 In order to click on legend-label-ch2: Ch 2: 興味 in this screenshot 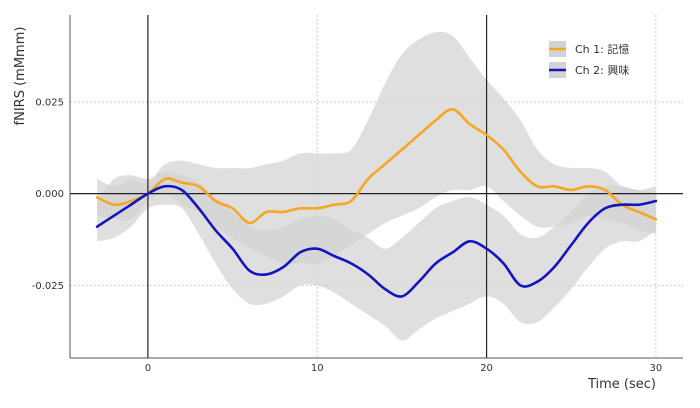, I will do `click(602, 70)`.